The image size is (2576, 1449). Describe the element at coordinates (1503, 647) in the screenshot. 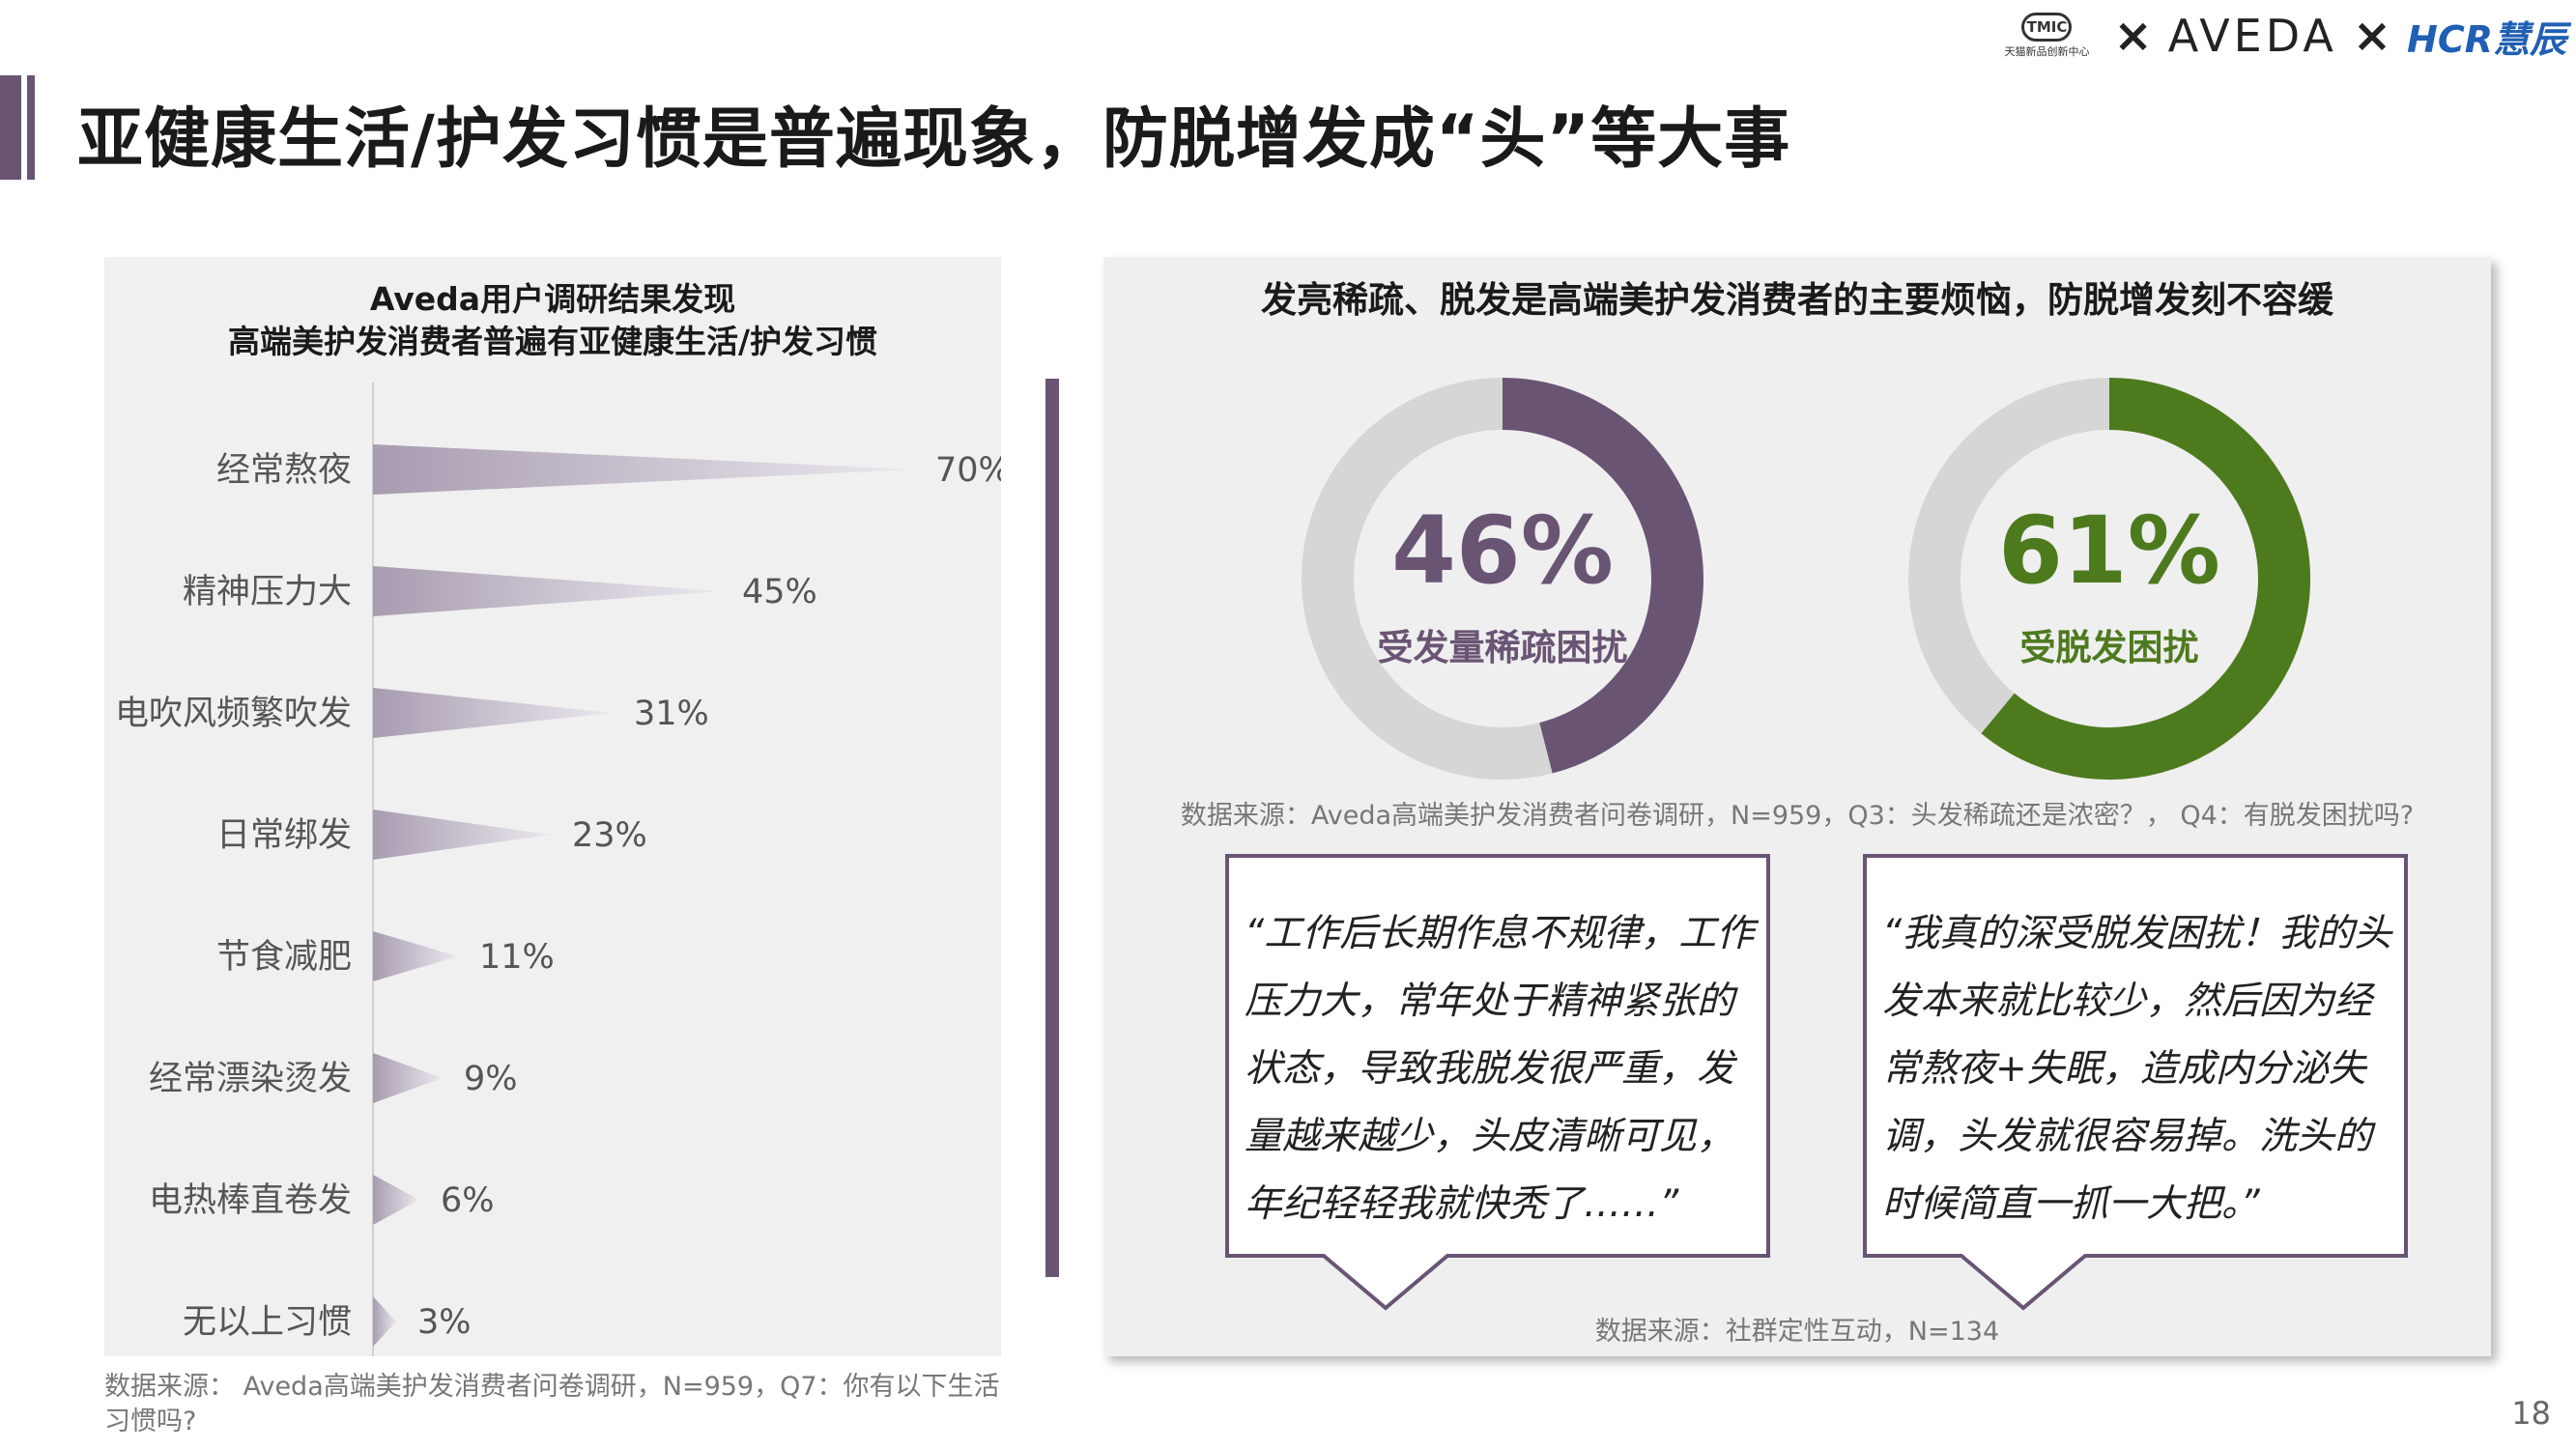

I see `thinning-hair-label: 受发量稀疏困扰` at that location.